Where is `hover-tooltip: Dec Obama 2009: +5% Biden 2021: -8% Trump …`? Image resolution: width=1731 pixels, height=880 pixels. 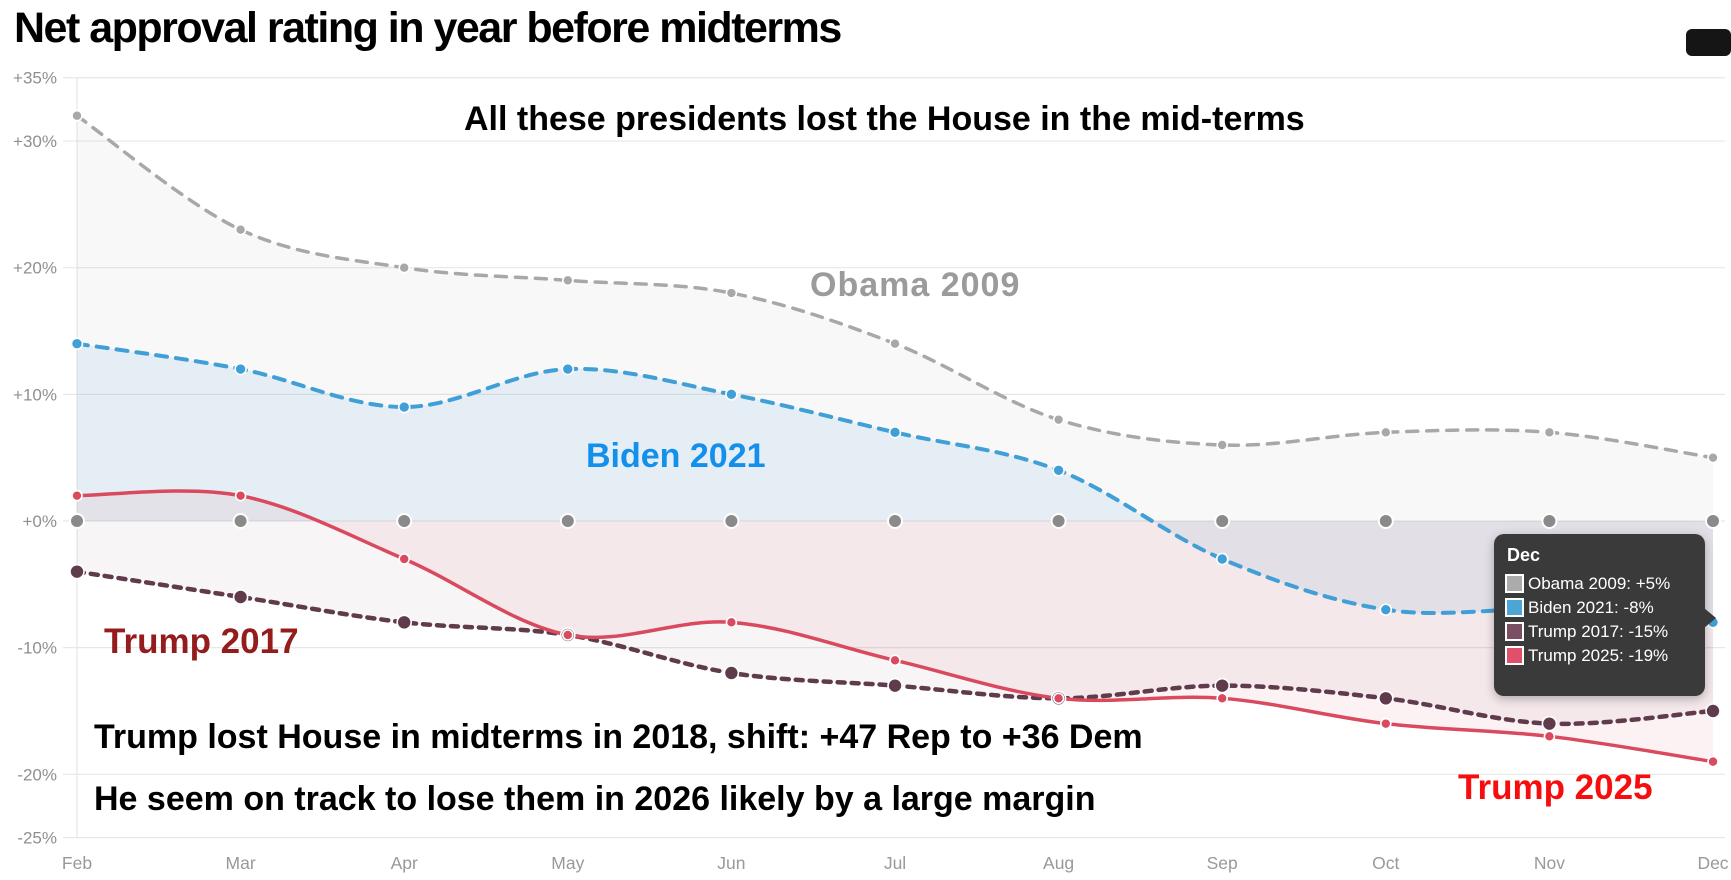
hover-tooltip: Dec Obama 2009: +5% Biden 2021: -8% Trump … is located at coordinates (1605, 615).